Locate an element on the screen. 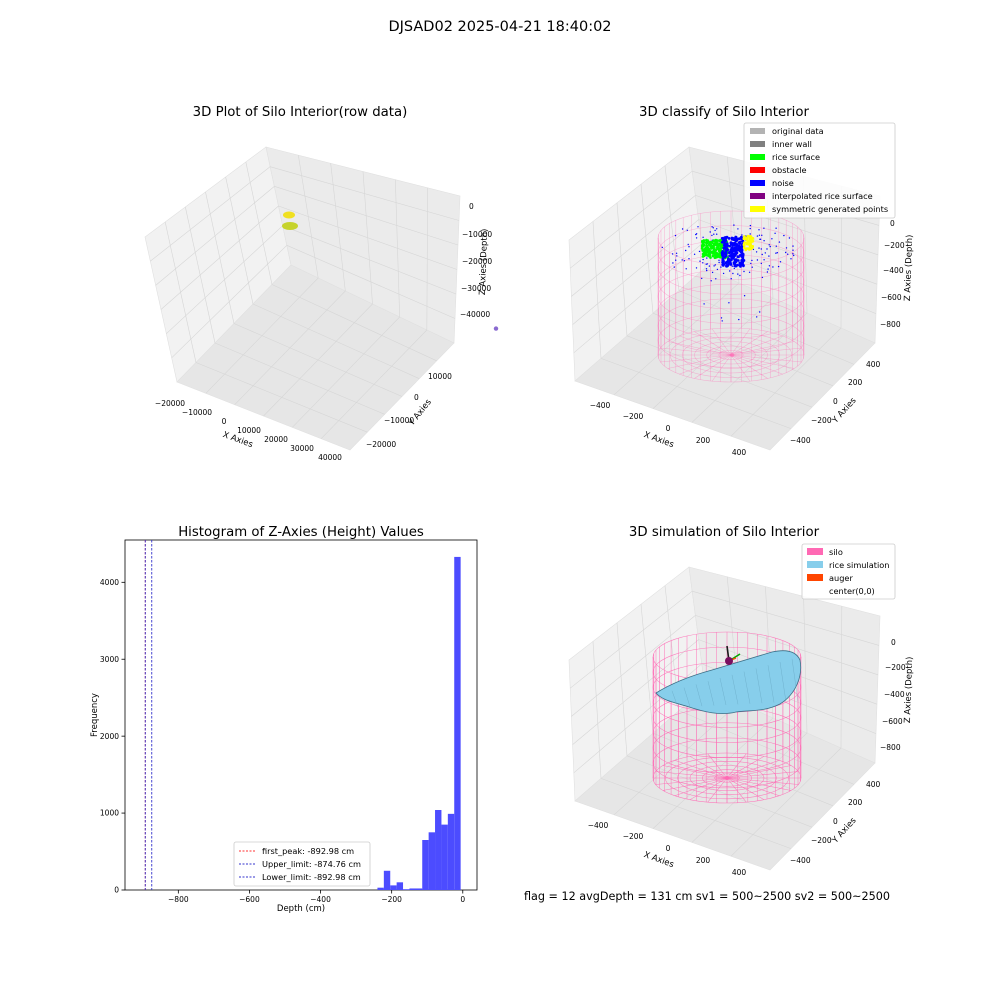  panel4-legend-label: auger is located at coordinates (841, 578).